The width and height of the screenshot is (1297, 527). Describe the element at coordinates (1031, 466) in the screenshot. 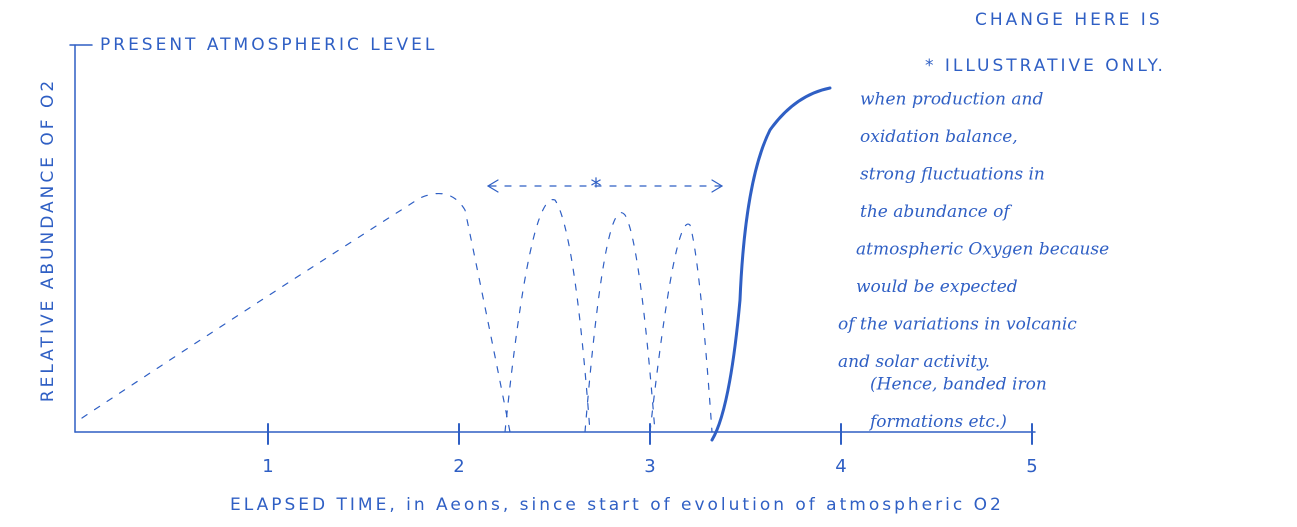

I see `x-tick-label: 5` at that location.